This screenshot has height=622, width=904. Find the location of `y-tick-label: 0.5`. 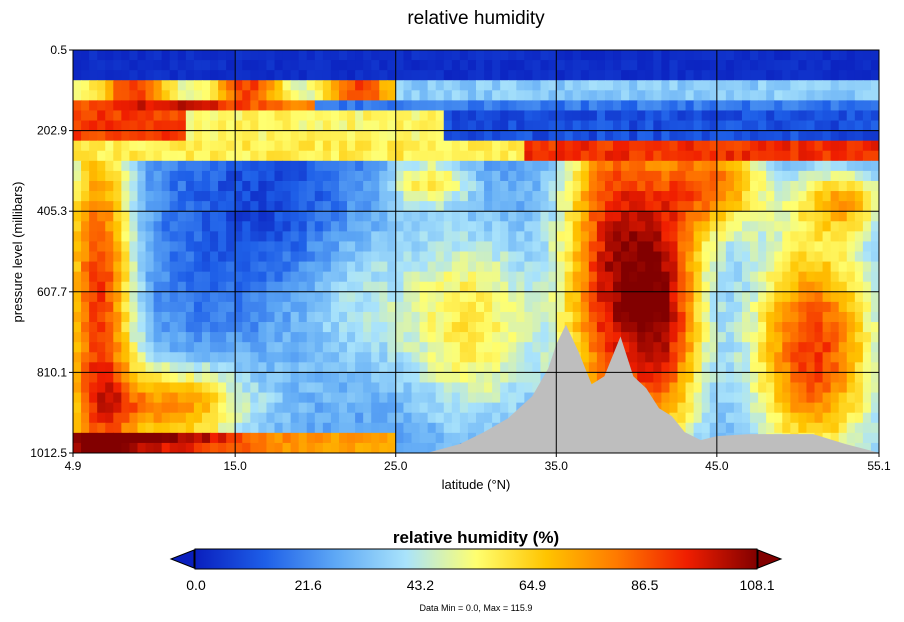

y-tick-label: 0.5 is located at coordinates (58, 50).